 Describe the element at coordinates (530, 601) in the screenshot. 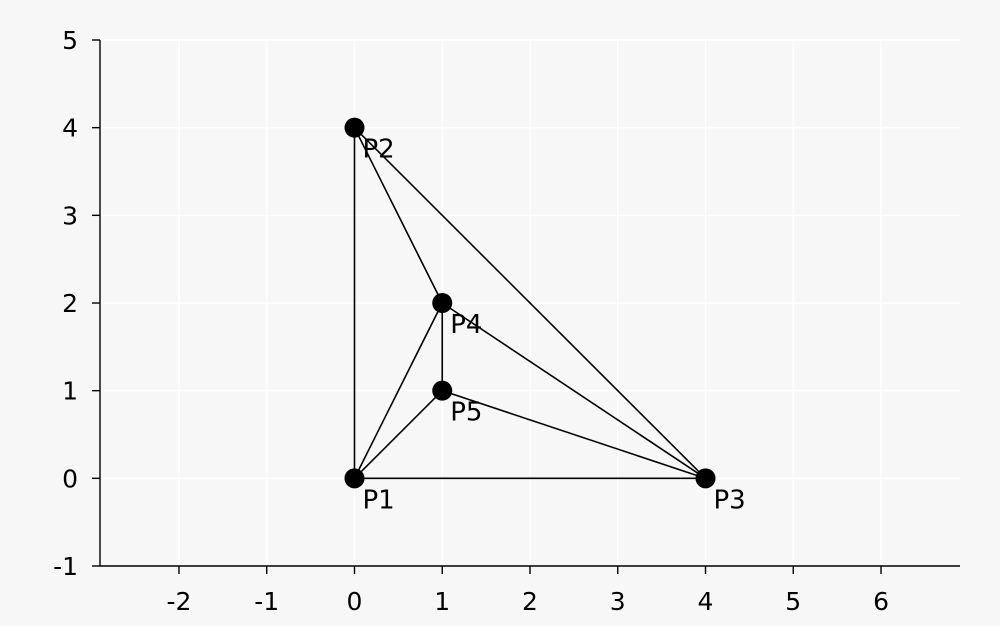

I see `x-tick-label: 2` at that location.